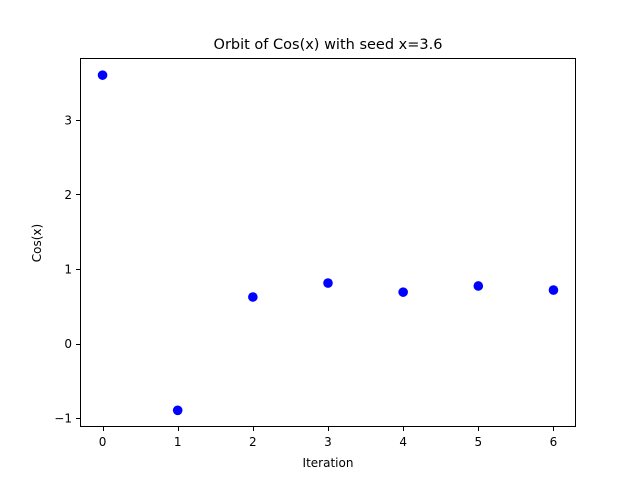 The height and width of the screenshot is (480, 640). I want to click on x-tick-label: 4, so click(403, 442).